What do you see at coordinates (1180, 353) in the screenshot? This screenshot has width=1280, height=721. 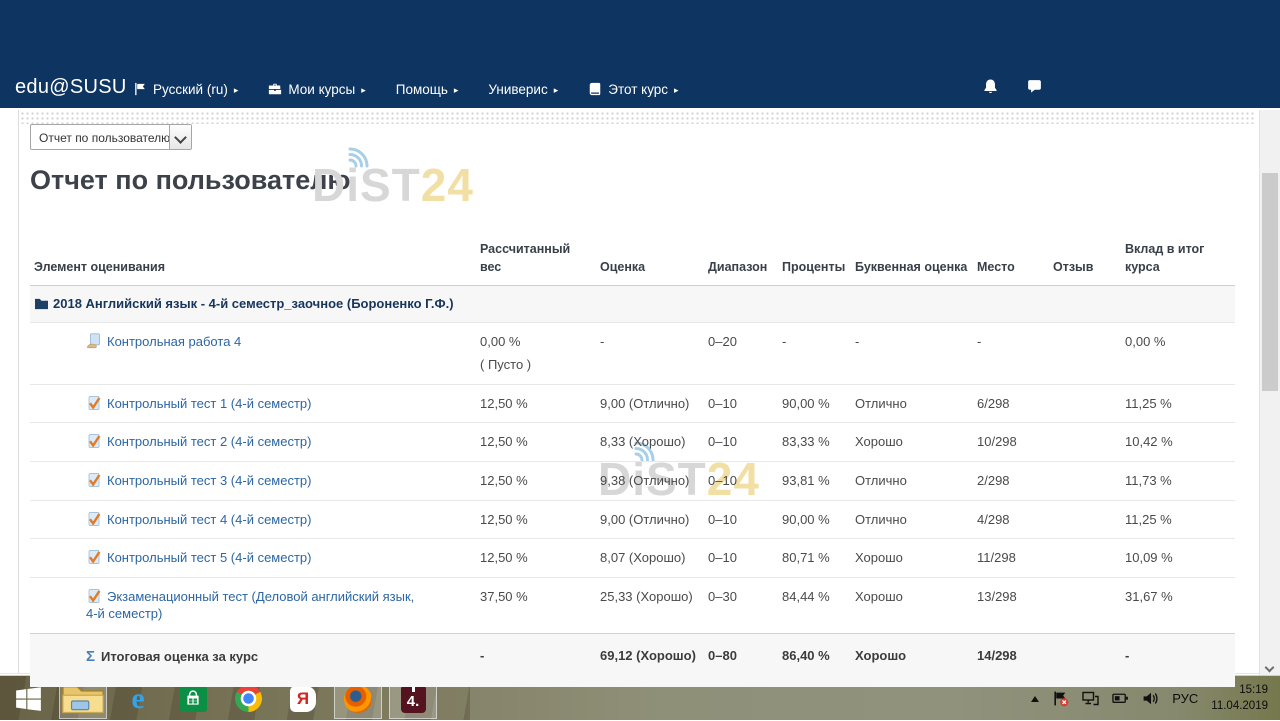 I see `cell-contribution: 0,00 %` at bounding box center [1180, 353].